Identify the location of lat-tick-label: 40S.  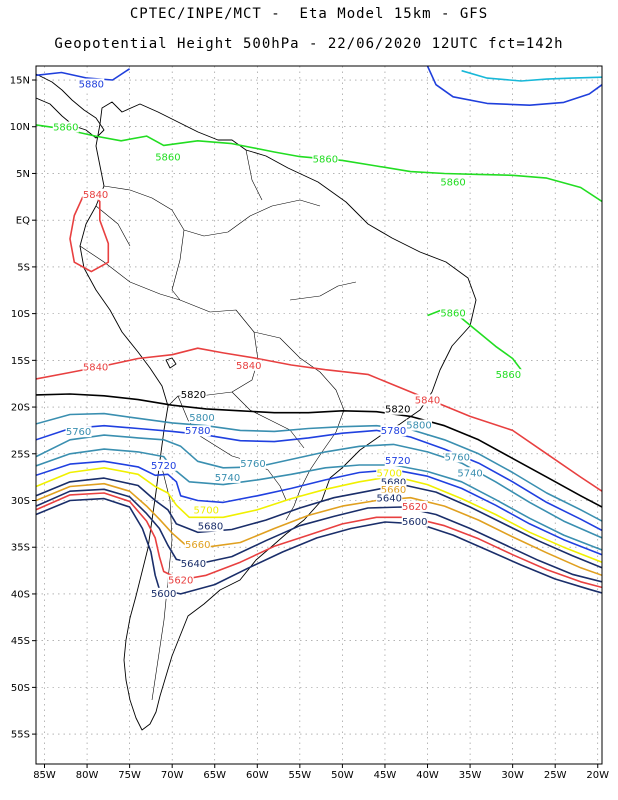
(20, 594).